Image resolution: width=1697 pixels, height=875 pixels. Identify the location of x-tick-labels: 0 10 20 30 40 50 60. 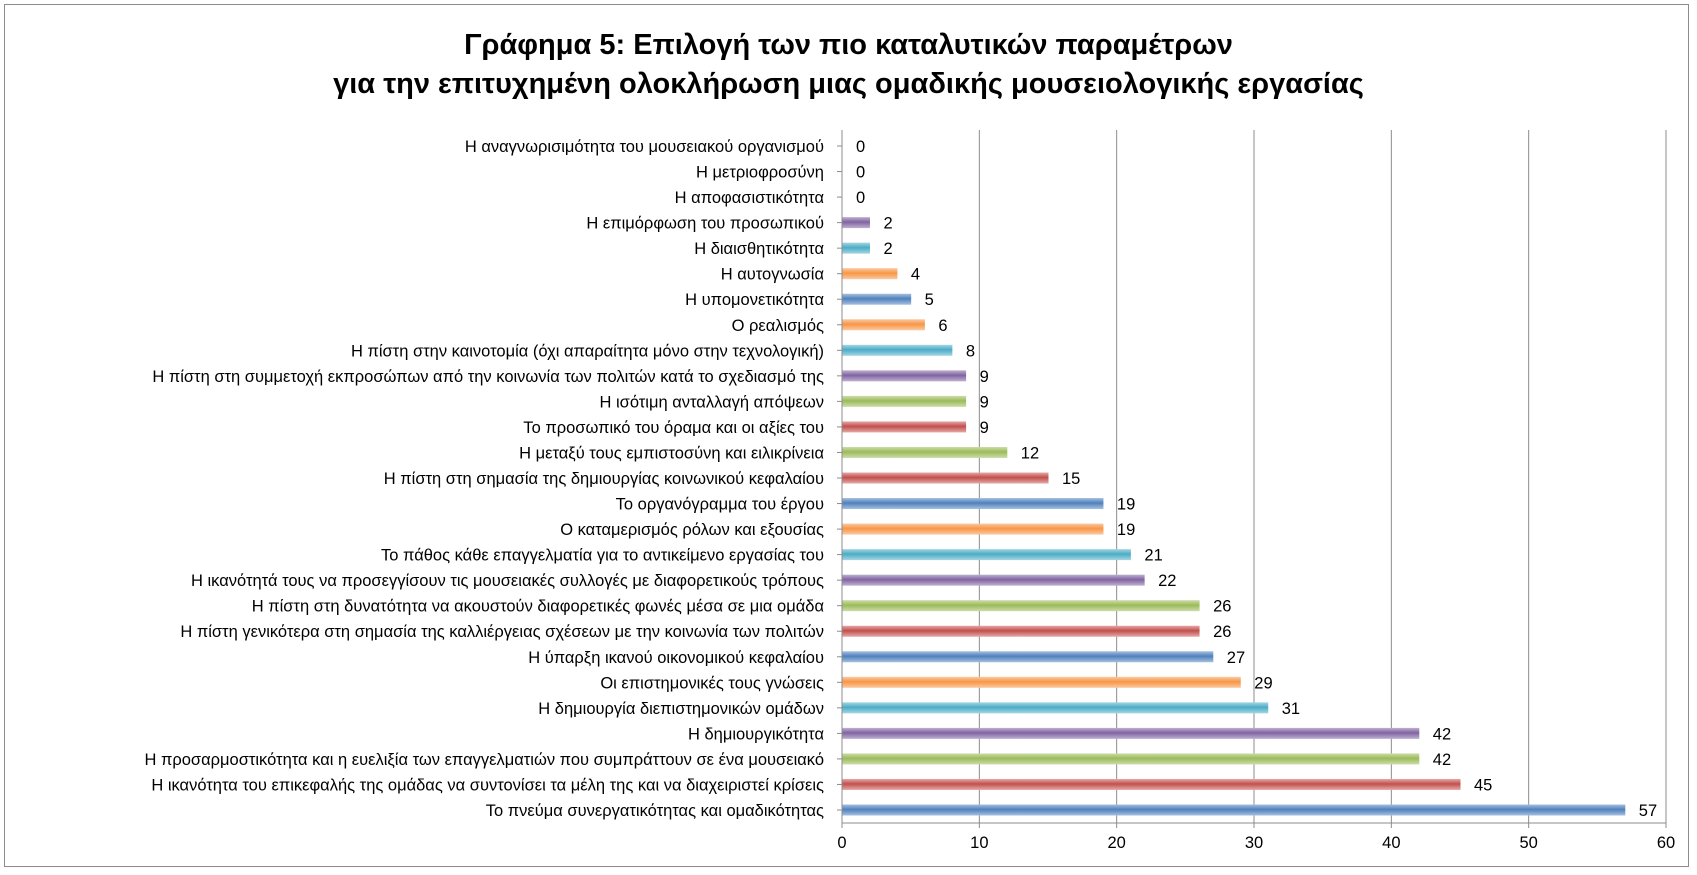
(1256, 843).